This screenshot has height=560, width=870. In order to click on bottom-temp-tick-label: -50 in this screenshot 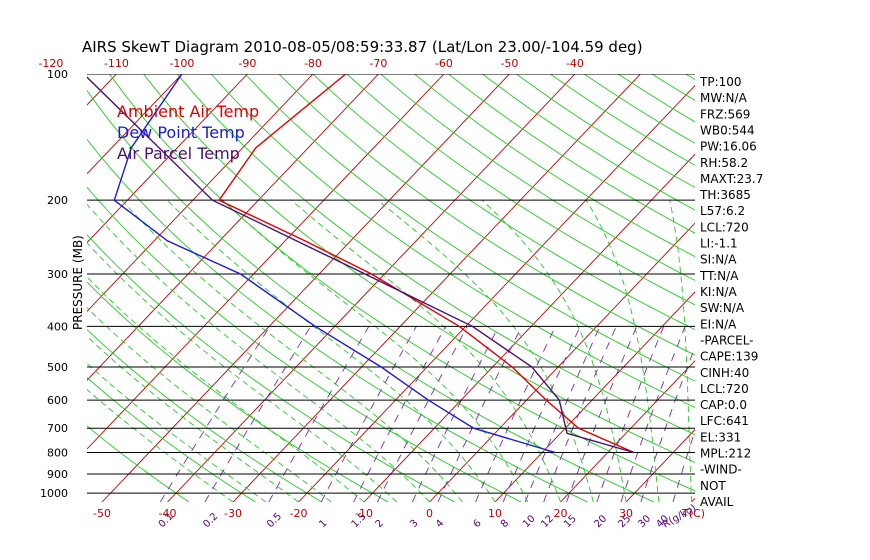, I will do `click(102, 513)`.